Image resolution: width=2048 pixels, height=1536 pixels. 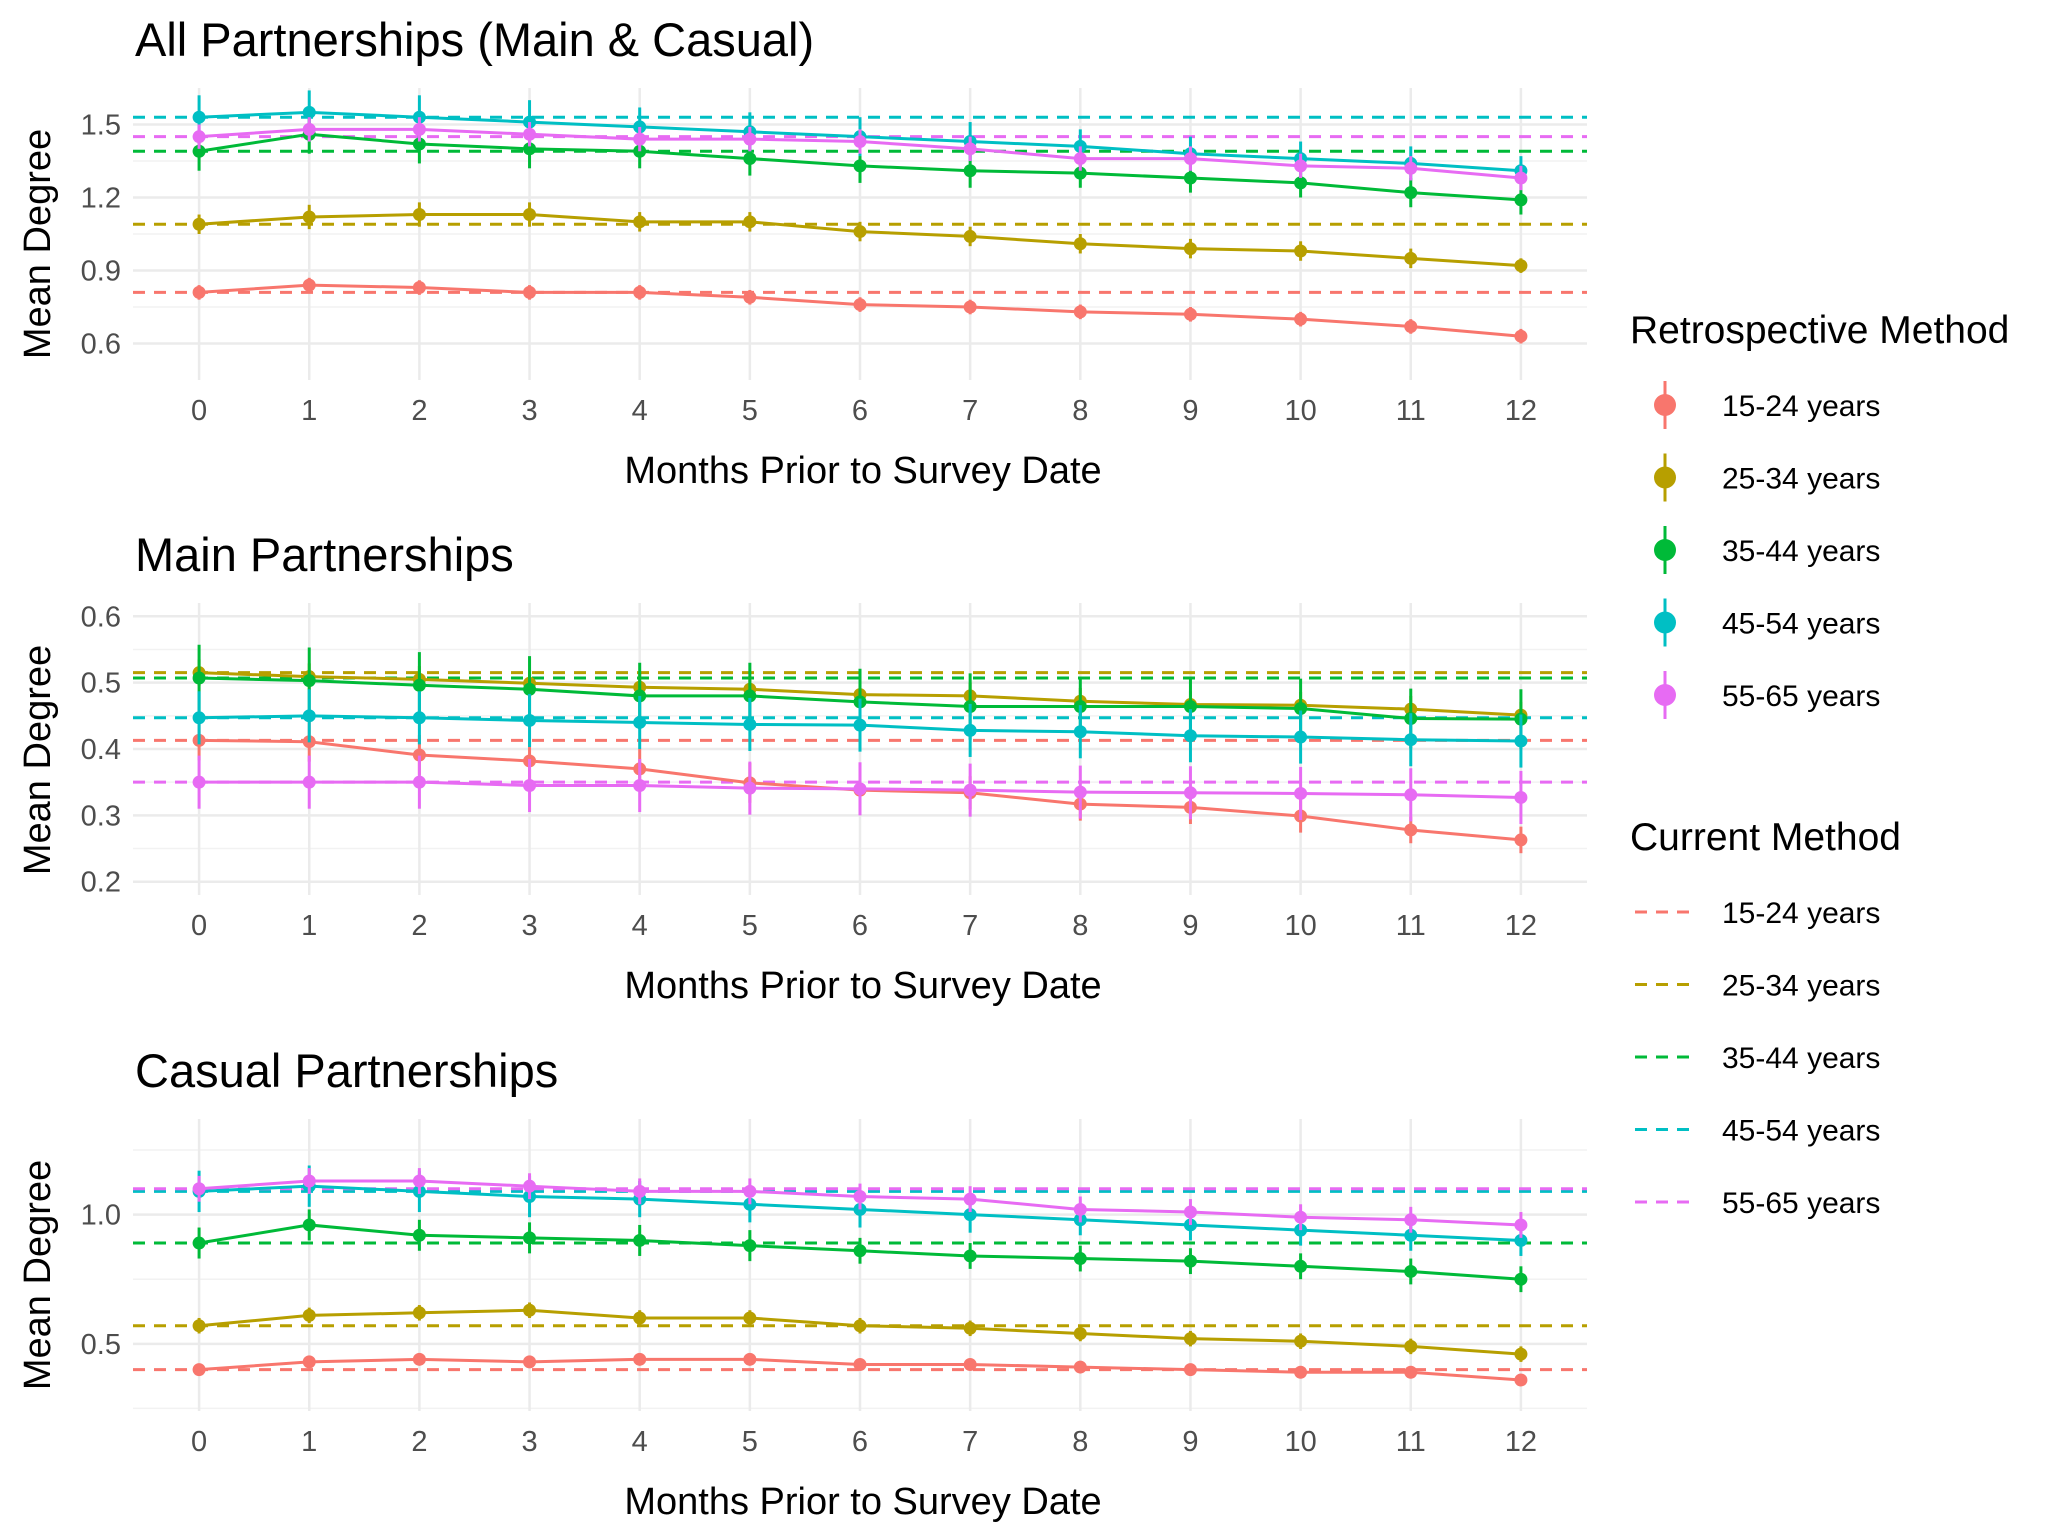 I want to click on series-55-65-years, so click(x=860, y=789).